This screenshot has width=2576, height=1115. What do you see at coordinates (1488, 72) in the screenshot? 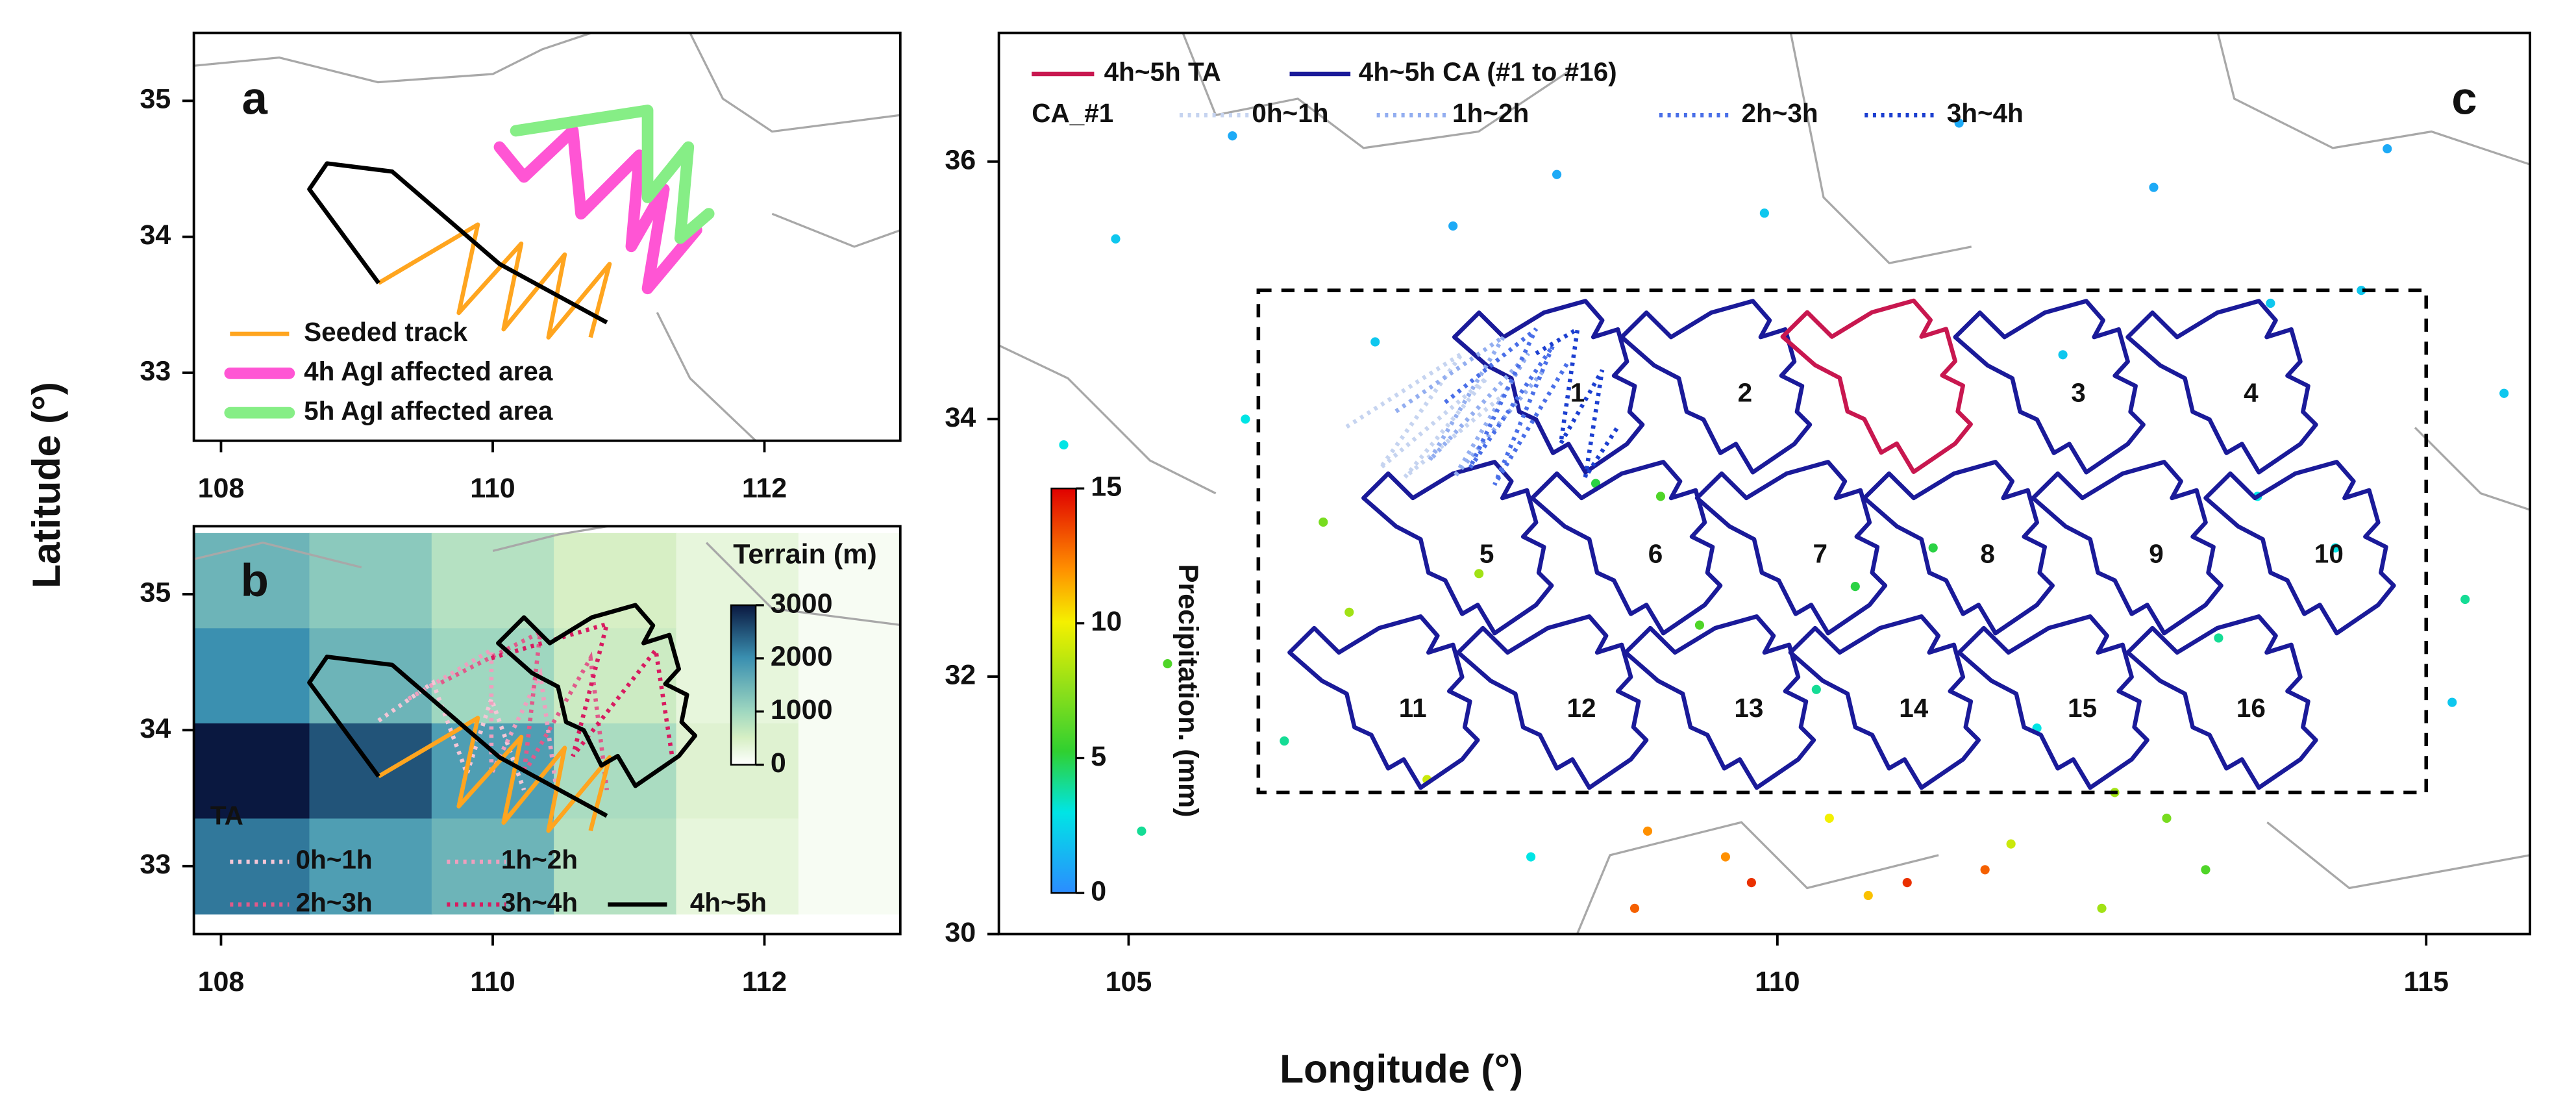
I see `legend-label: 4h~5h CA (#1 to #16)` at bounding box center [1488, 72].